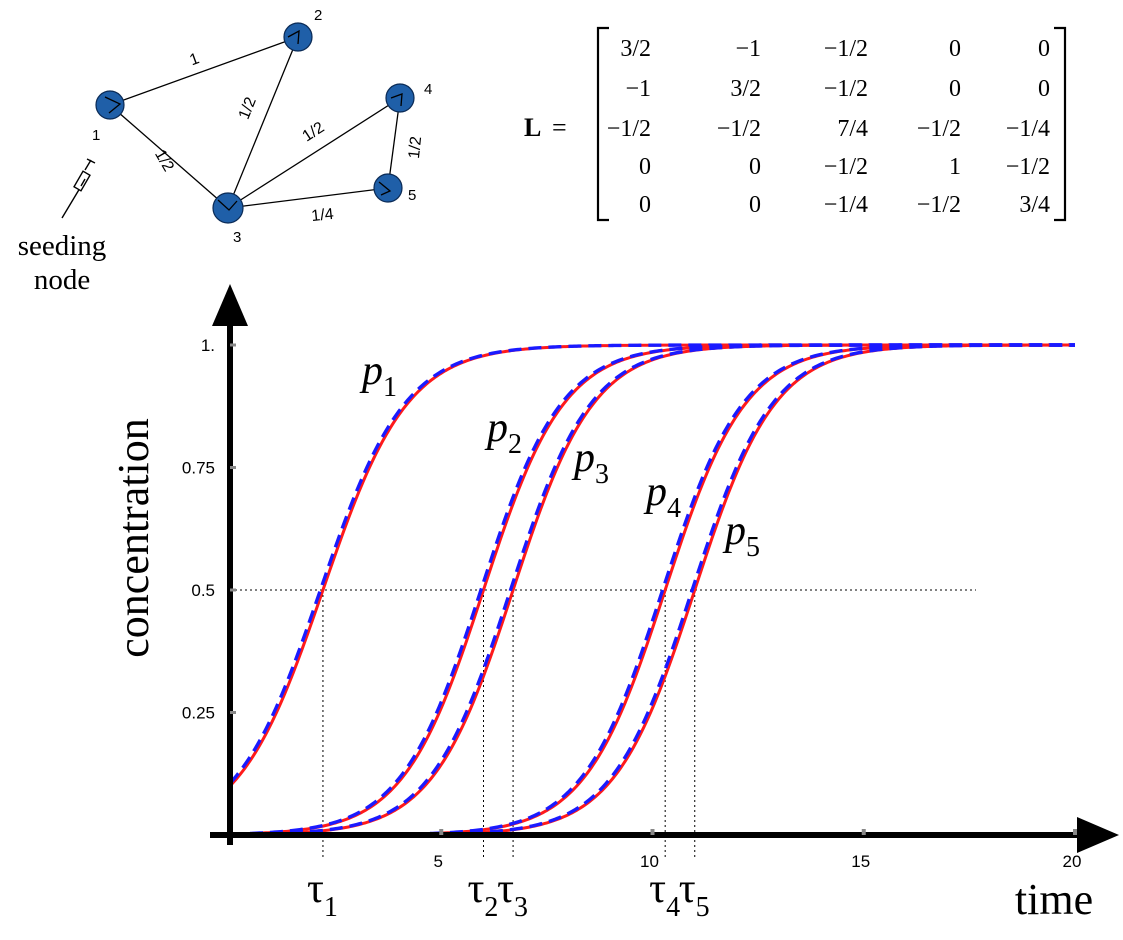  Describe the element at coordinates (78, 188) in the screenshot. I see `syringe-icon` at that location.